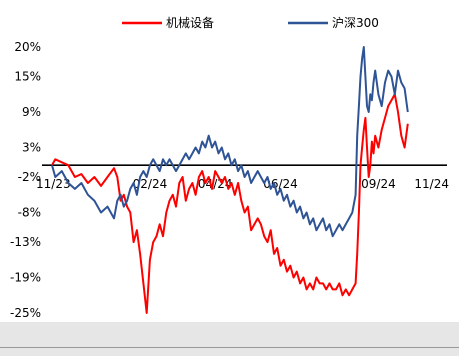 This screenshot has height=356, width=459. I want to click on x-axis: 11/23 02/24 04/24 06/24 09/24 11/24, so click(242, 184).